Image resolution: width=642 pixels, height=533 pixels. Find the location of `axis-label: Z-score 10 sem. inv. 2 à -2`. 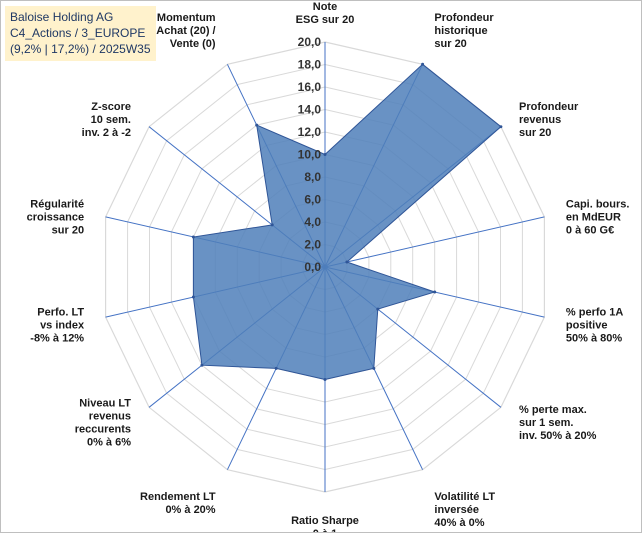

axis-label: Z-score 10 sem. inv. 2 à -2 is located at coordinates (106, 120).